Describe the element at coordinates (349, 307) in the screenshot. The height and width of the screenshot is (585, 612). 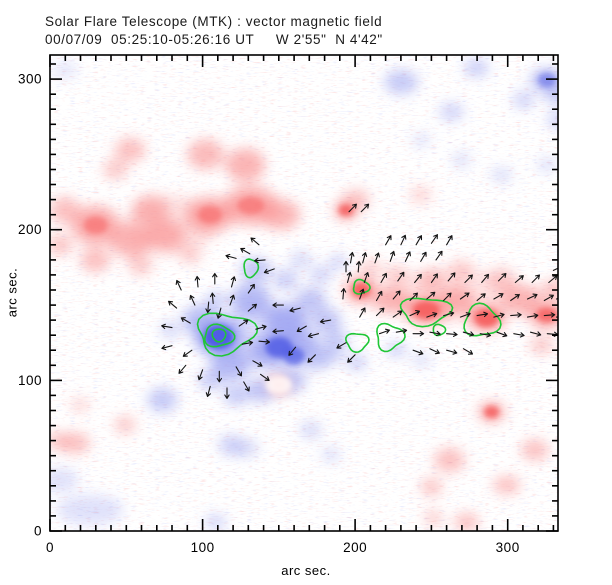
I see `field-contours` at that location.